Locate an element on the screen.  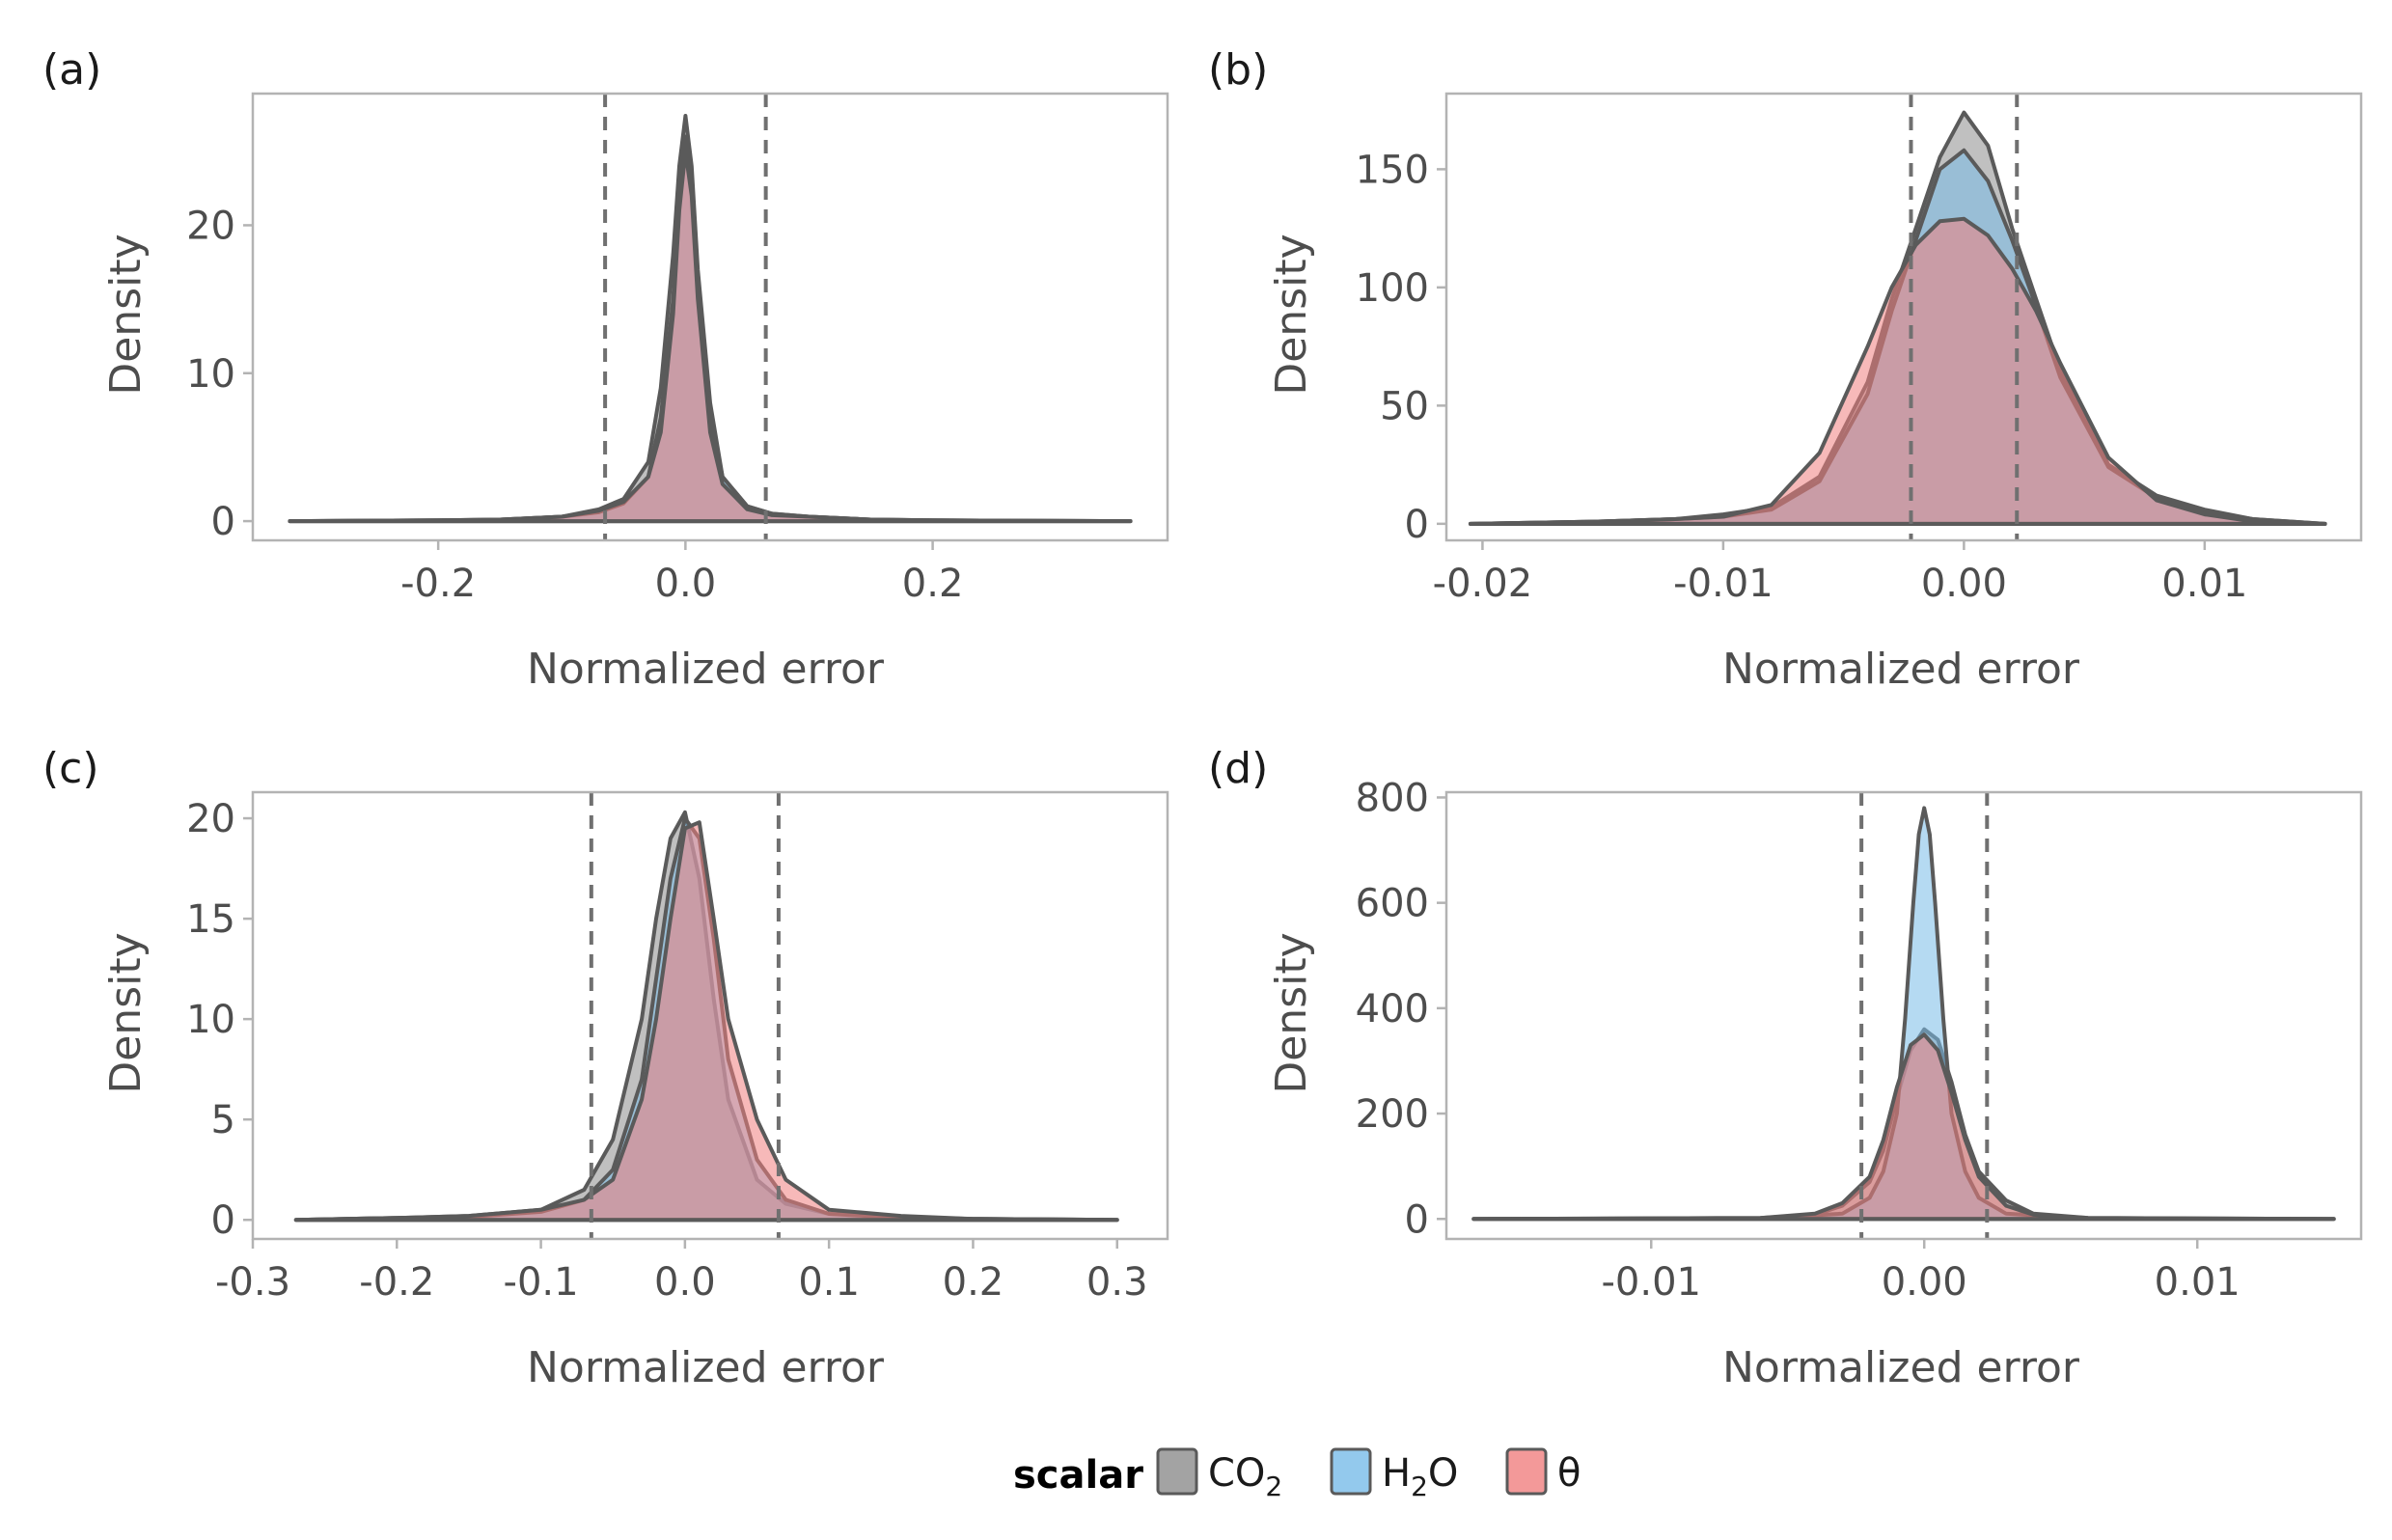
legend-label-h2o: H2O is located at coordinates (1420, 1476).